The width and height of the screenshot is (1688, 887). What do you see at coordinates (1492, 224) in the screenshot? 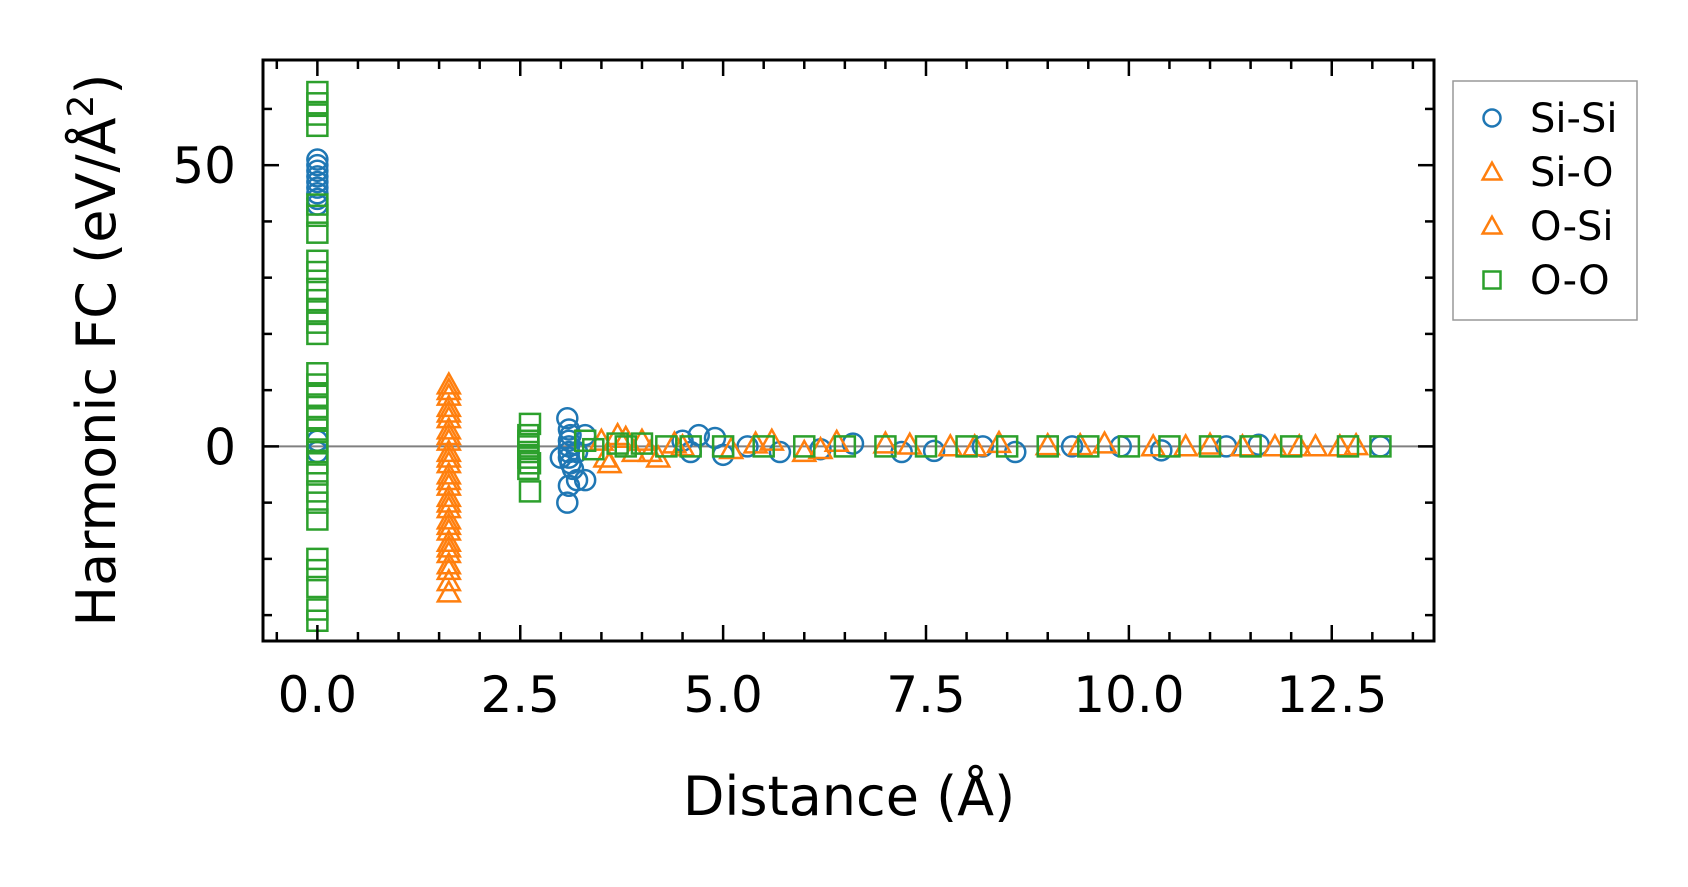
I see `legend-triangle-icon` at bounding box center [1492, 224].